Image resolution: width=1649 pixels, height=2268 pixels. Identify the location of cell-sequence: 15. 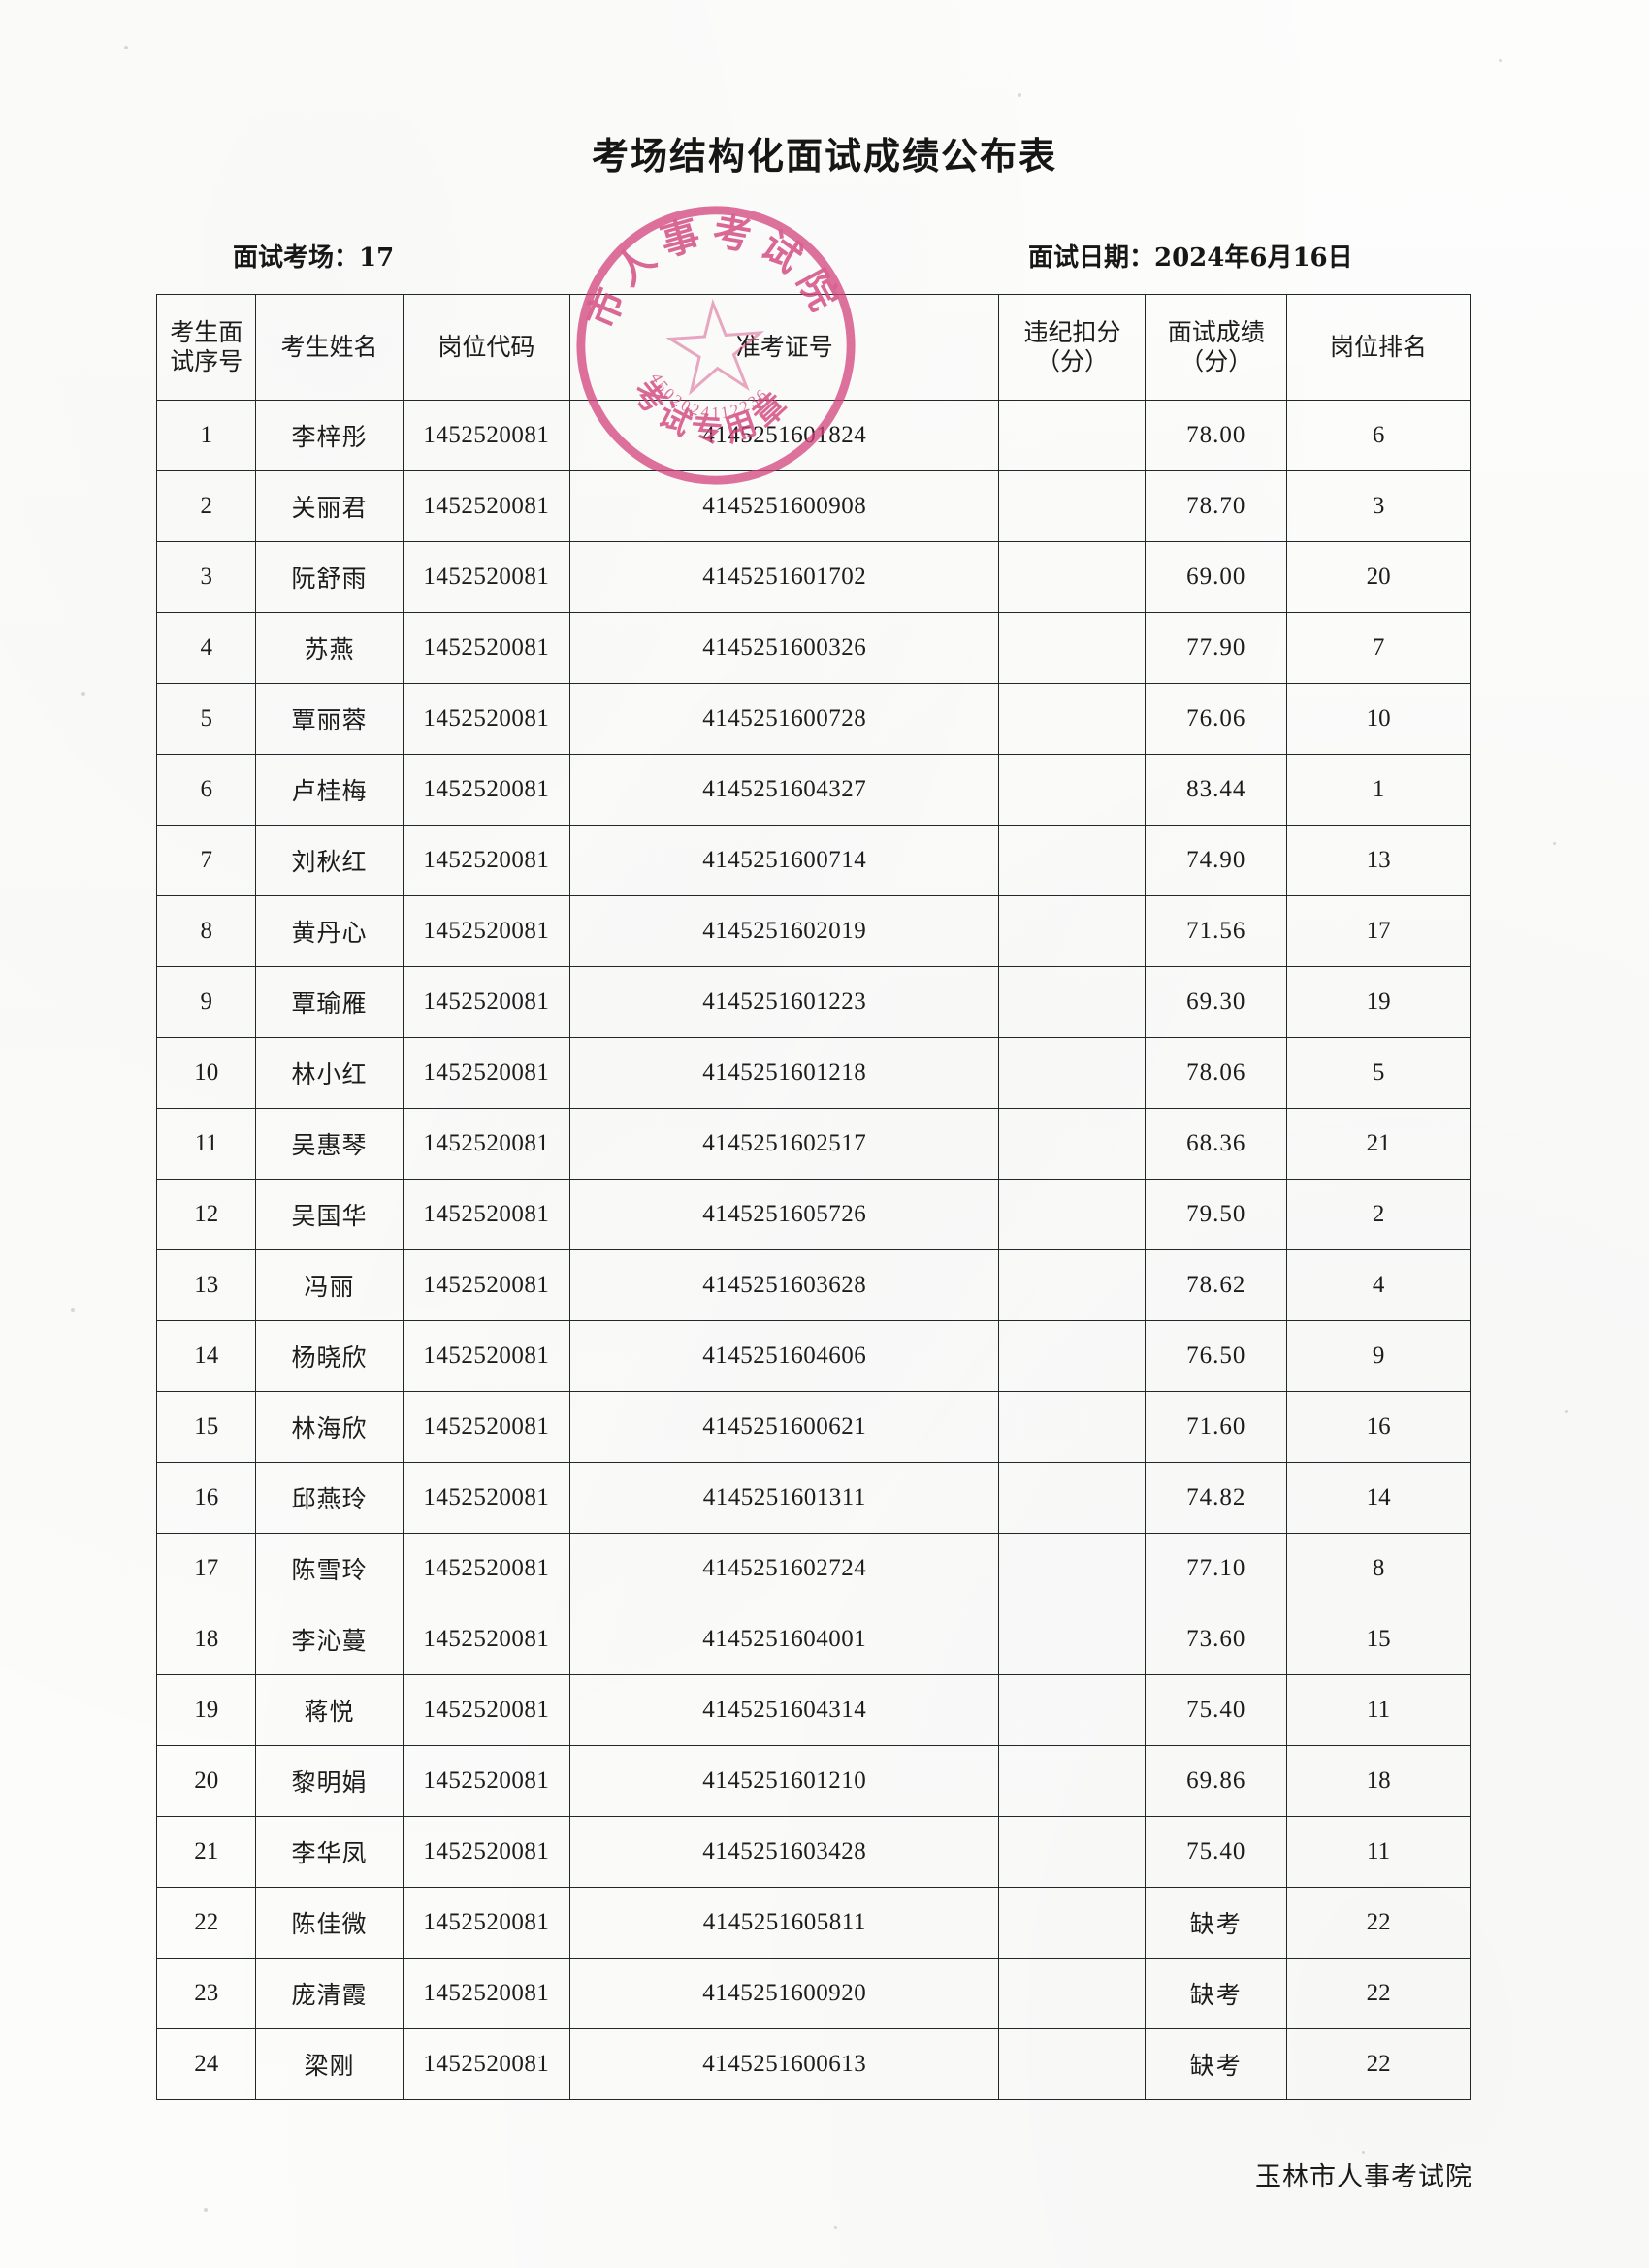
(206, 1427).